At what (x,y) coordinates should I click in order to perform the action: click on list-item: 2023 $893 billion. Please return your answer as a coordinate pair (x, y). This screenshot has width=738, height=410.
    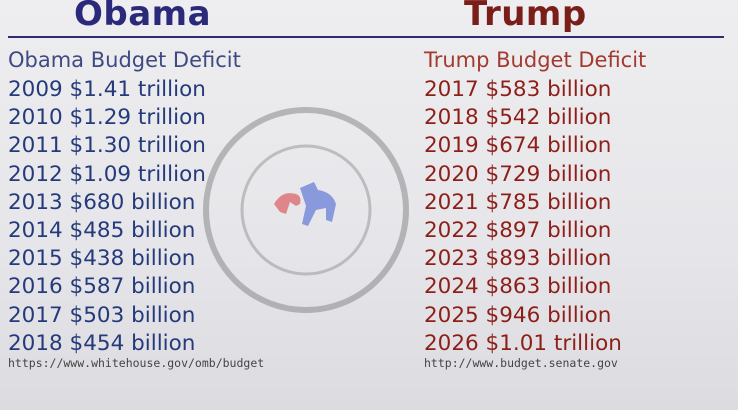
    Looking at the image, I should click on (518, 259).